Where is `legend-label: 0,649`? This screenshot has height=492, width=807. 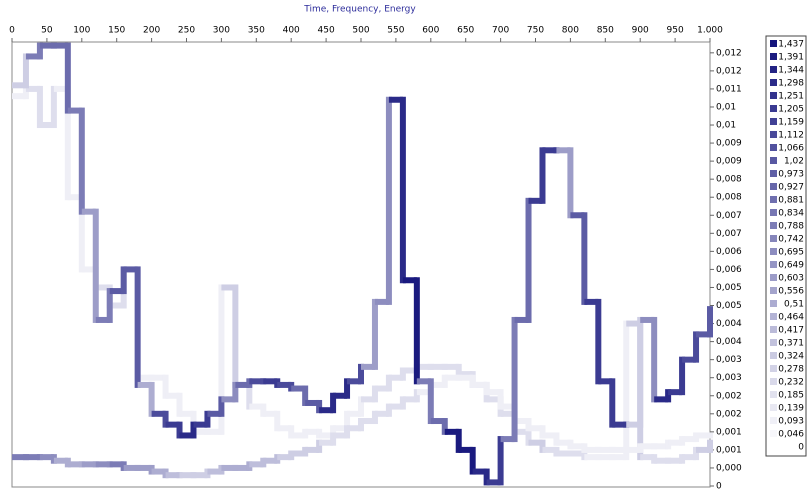
legend-label: 0,649 is located at coordinates (791, 266).